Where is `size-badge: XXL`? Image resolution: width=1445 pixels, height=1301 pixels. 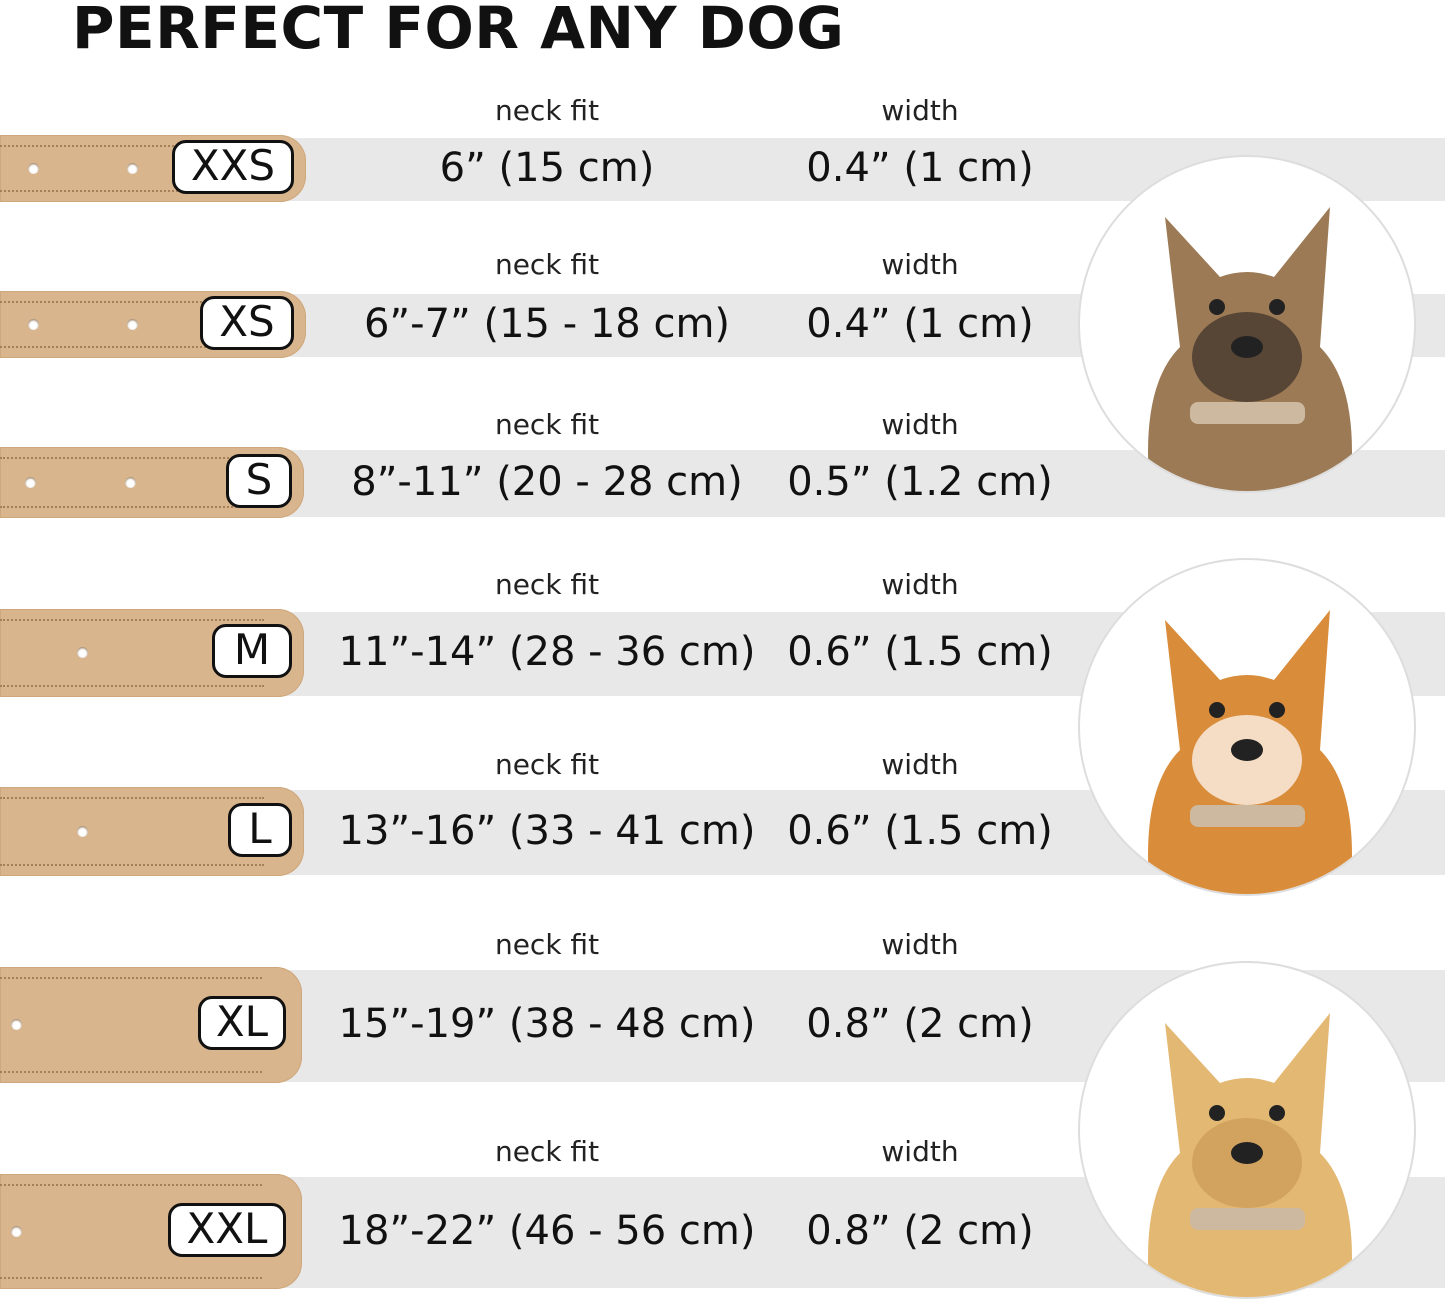
size-badge: XXL is located at coordinates (227, 1229).